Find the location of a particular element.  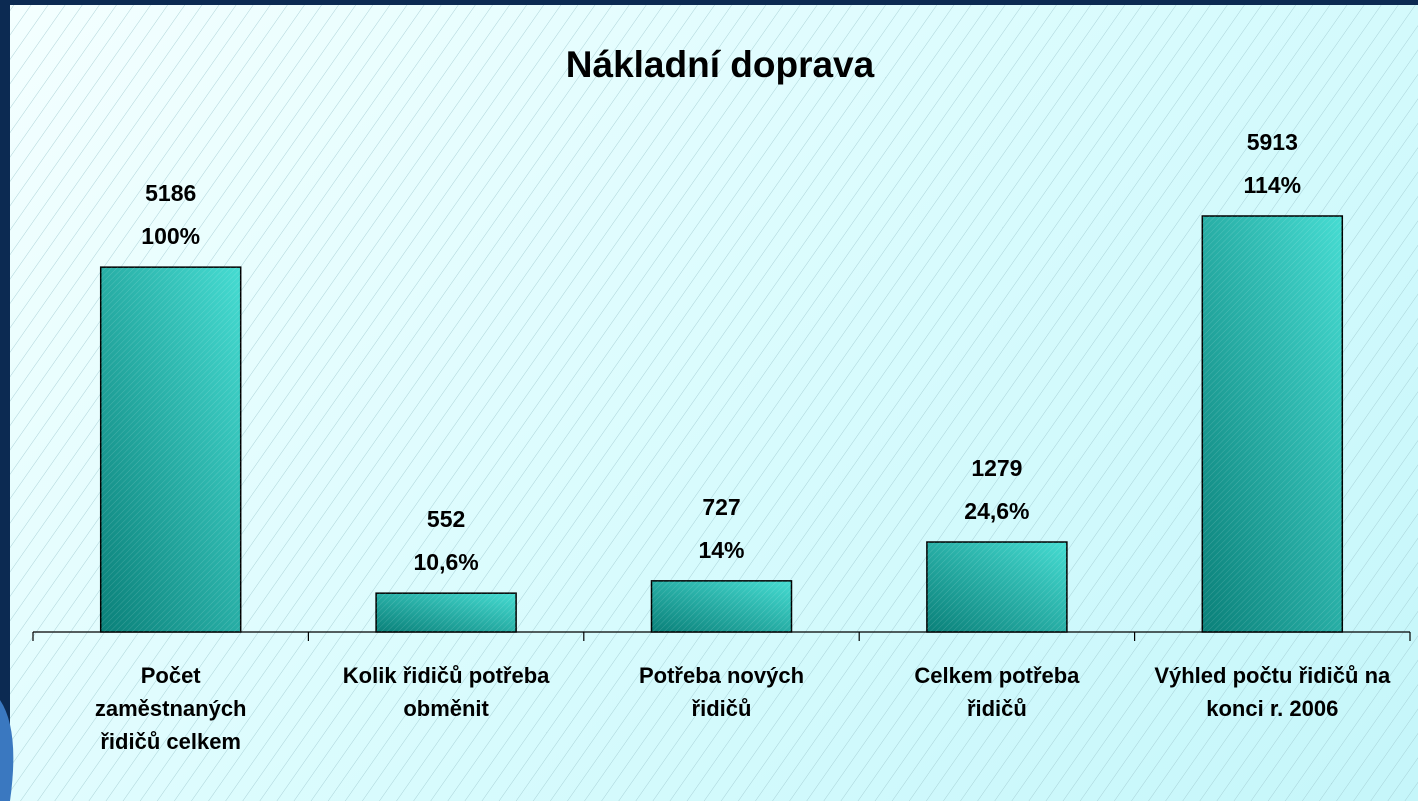

percent-label: 24,6% is located at coordinates (996, 511).